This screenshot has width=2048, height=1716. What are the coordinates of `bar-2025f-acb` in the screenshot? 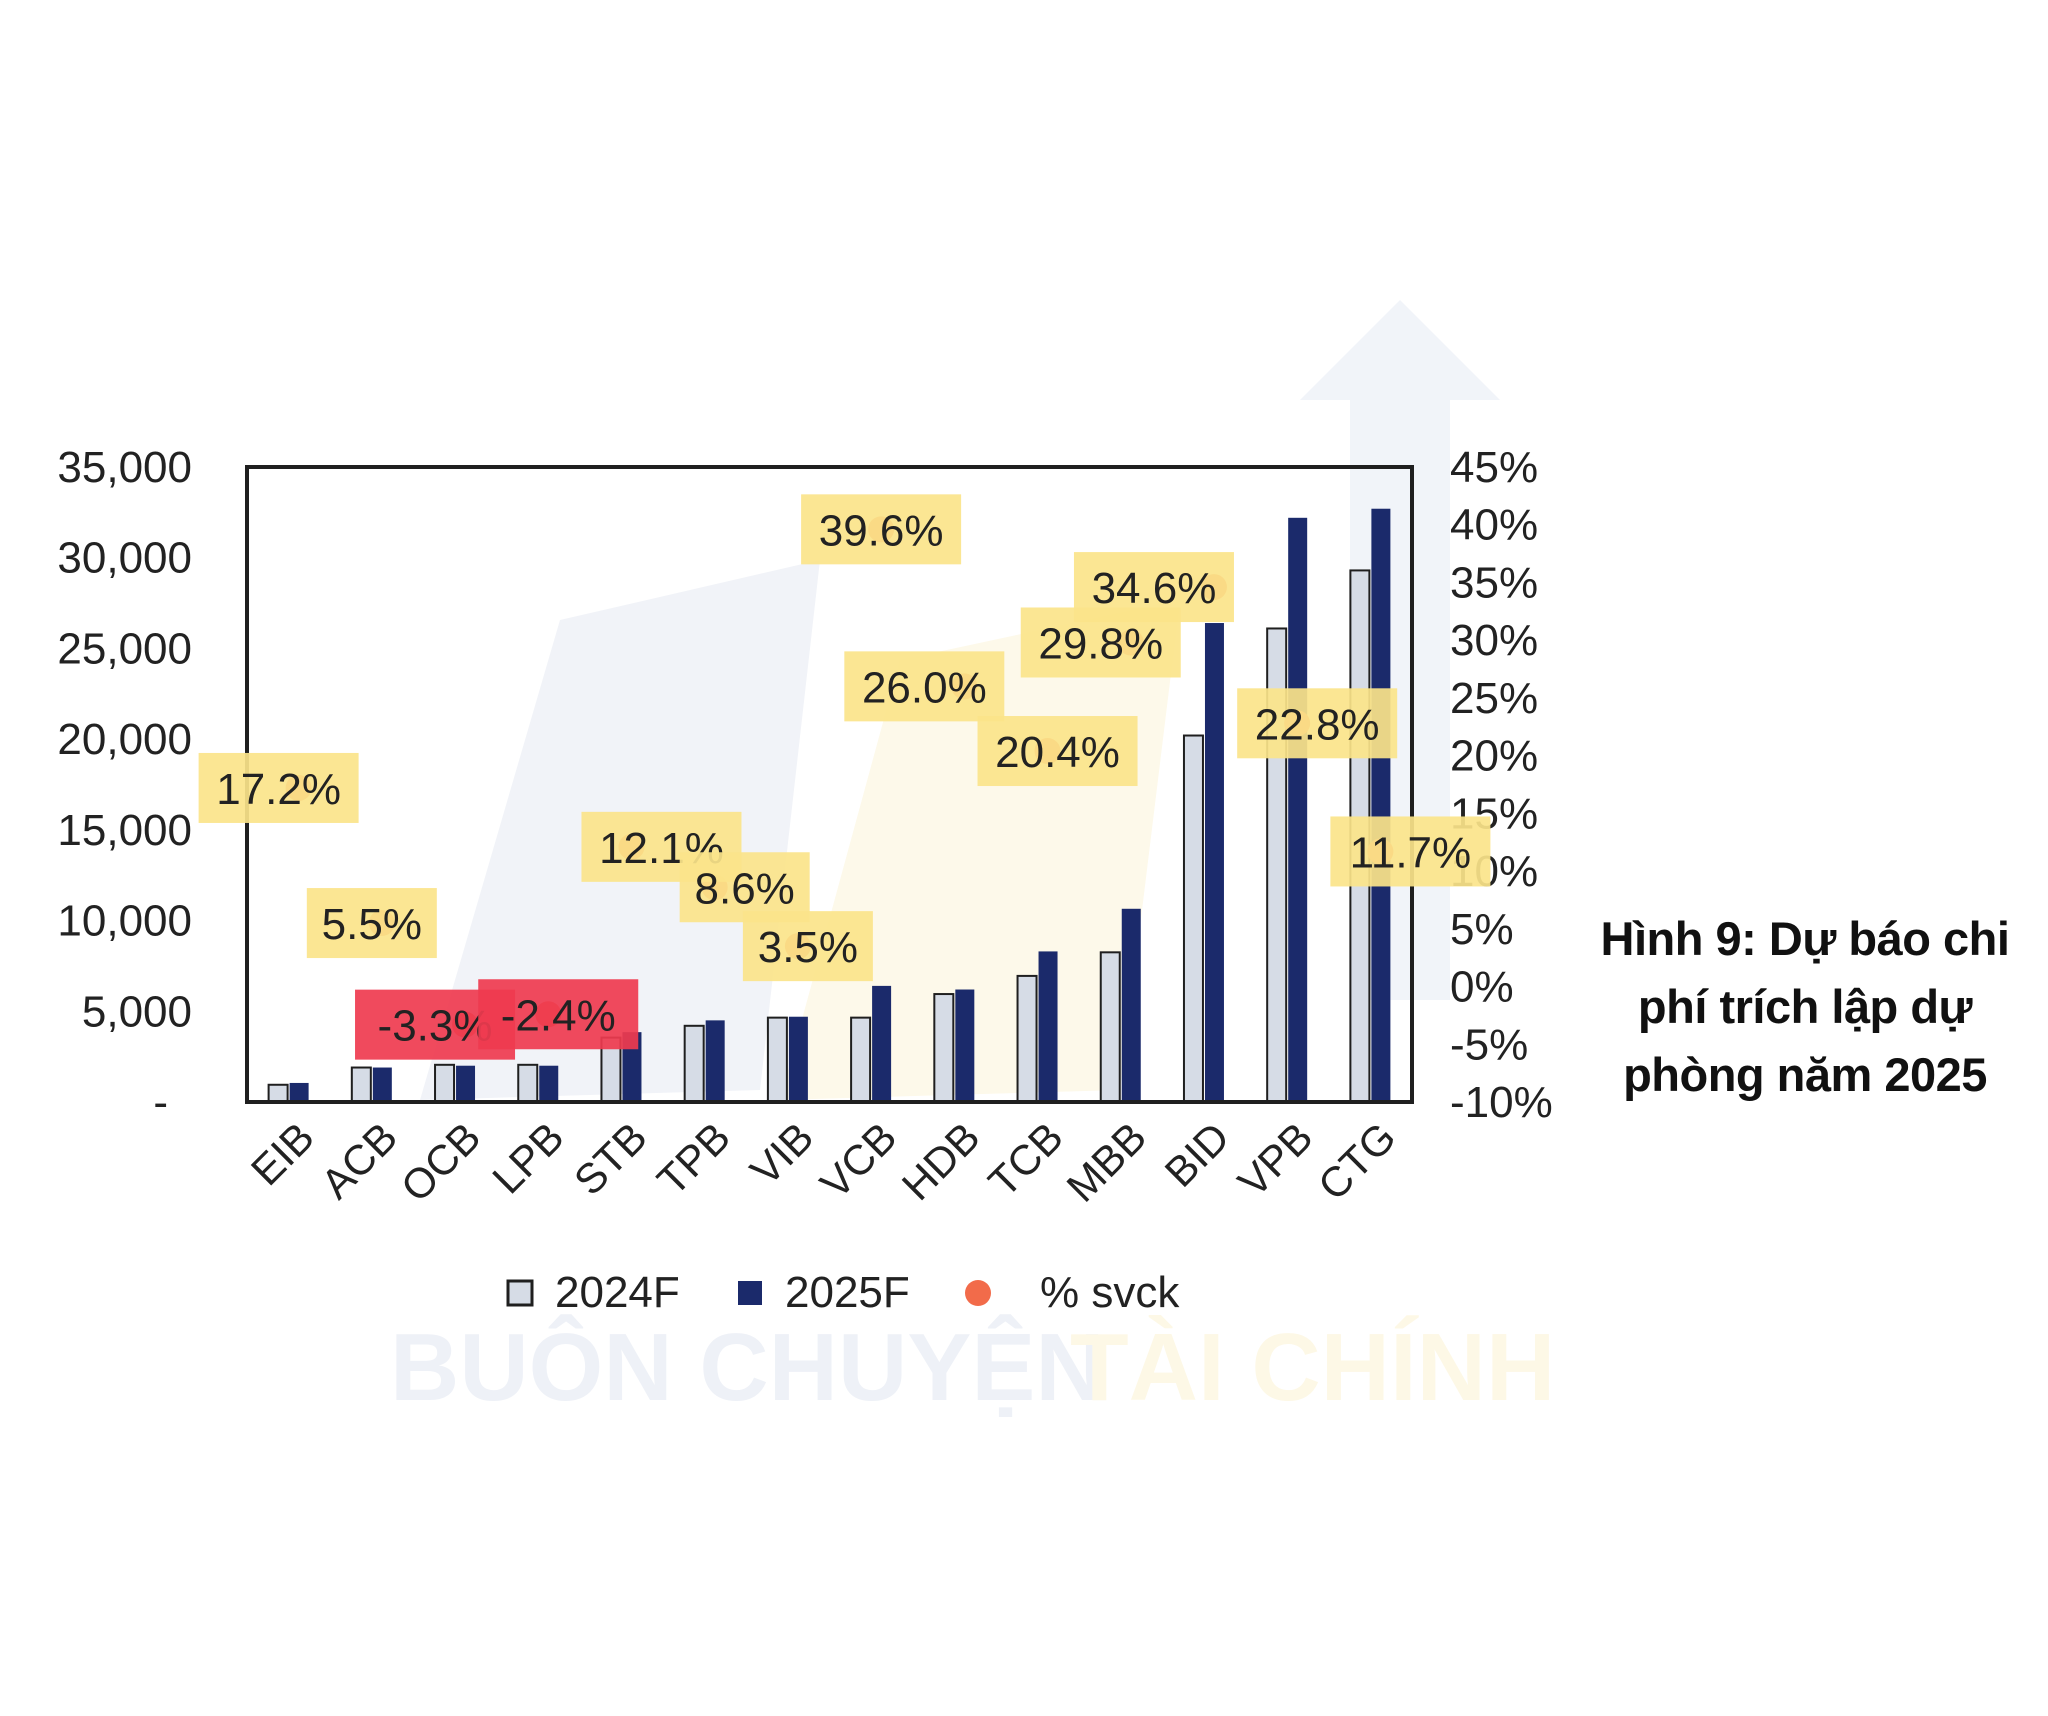 It's located at (382, 1084).